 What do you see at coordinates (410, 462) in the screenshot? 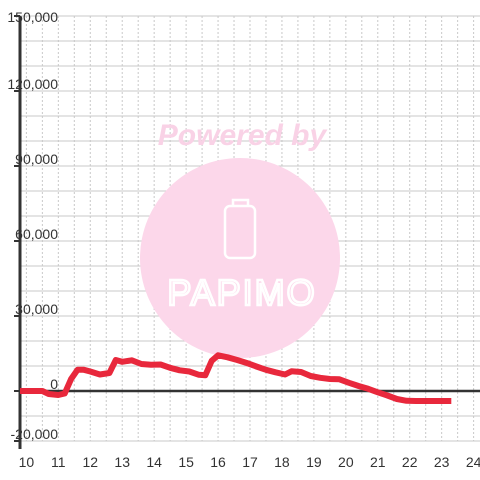
I see `x-tick-label: 22` at bounding box center [410, 462].